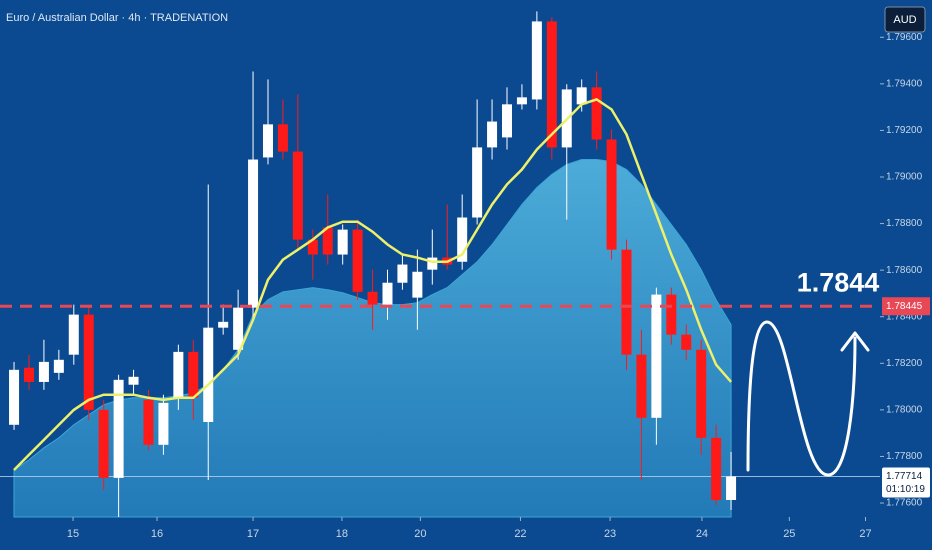 This screenshot has width=932, height=550. Describe the element at coordinates (904, 476) in the screenshot. I see `last-price-label: 1.77714` at that location.